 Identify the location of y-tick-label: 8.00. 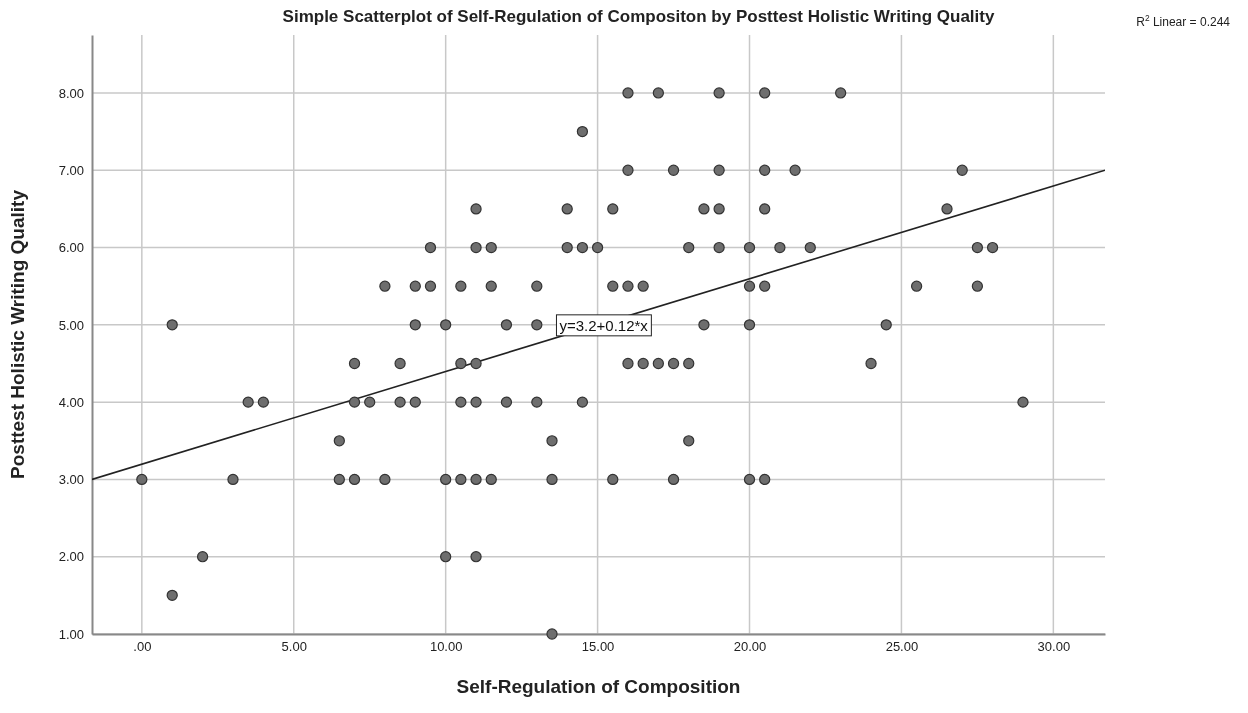
(71, 93).